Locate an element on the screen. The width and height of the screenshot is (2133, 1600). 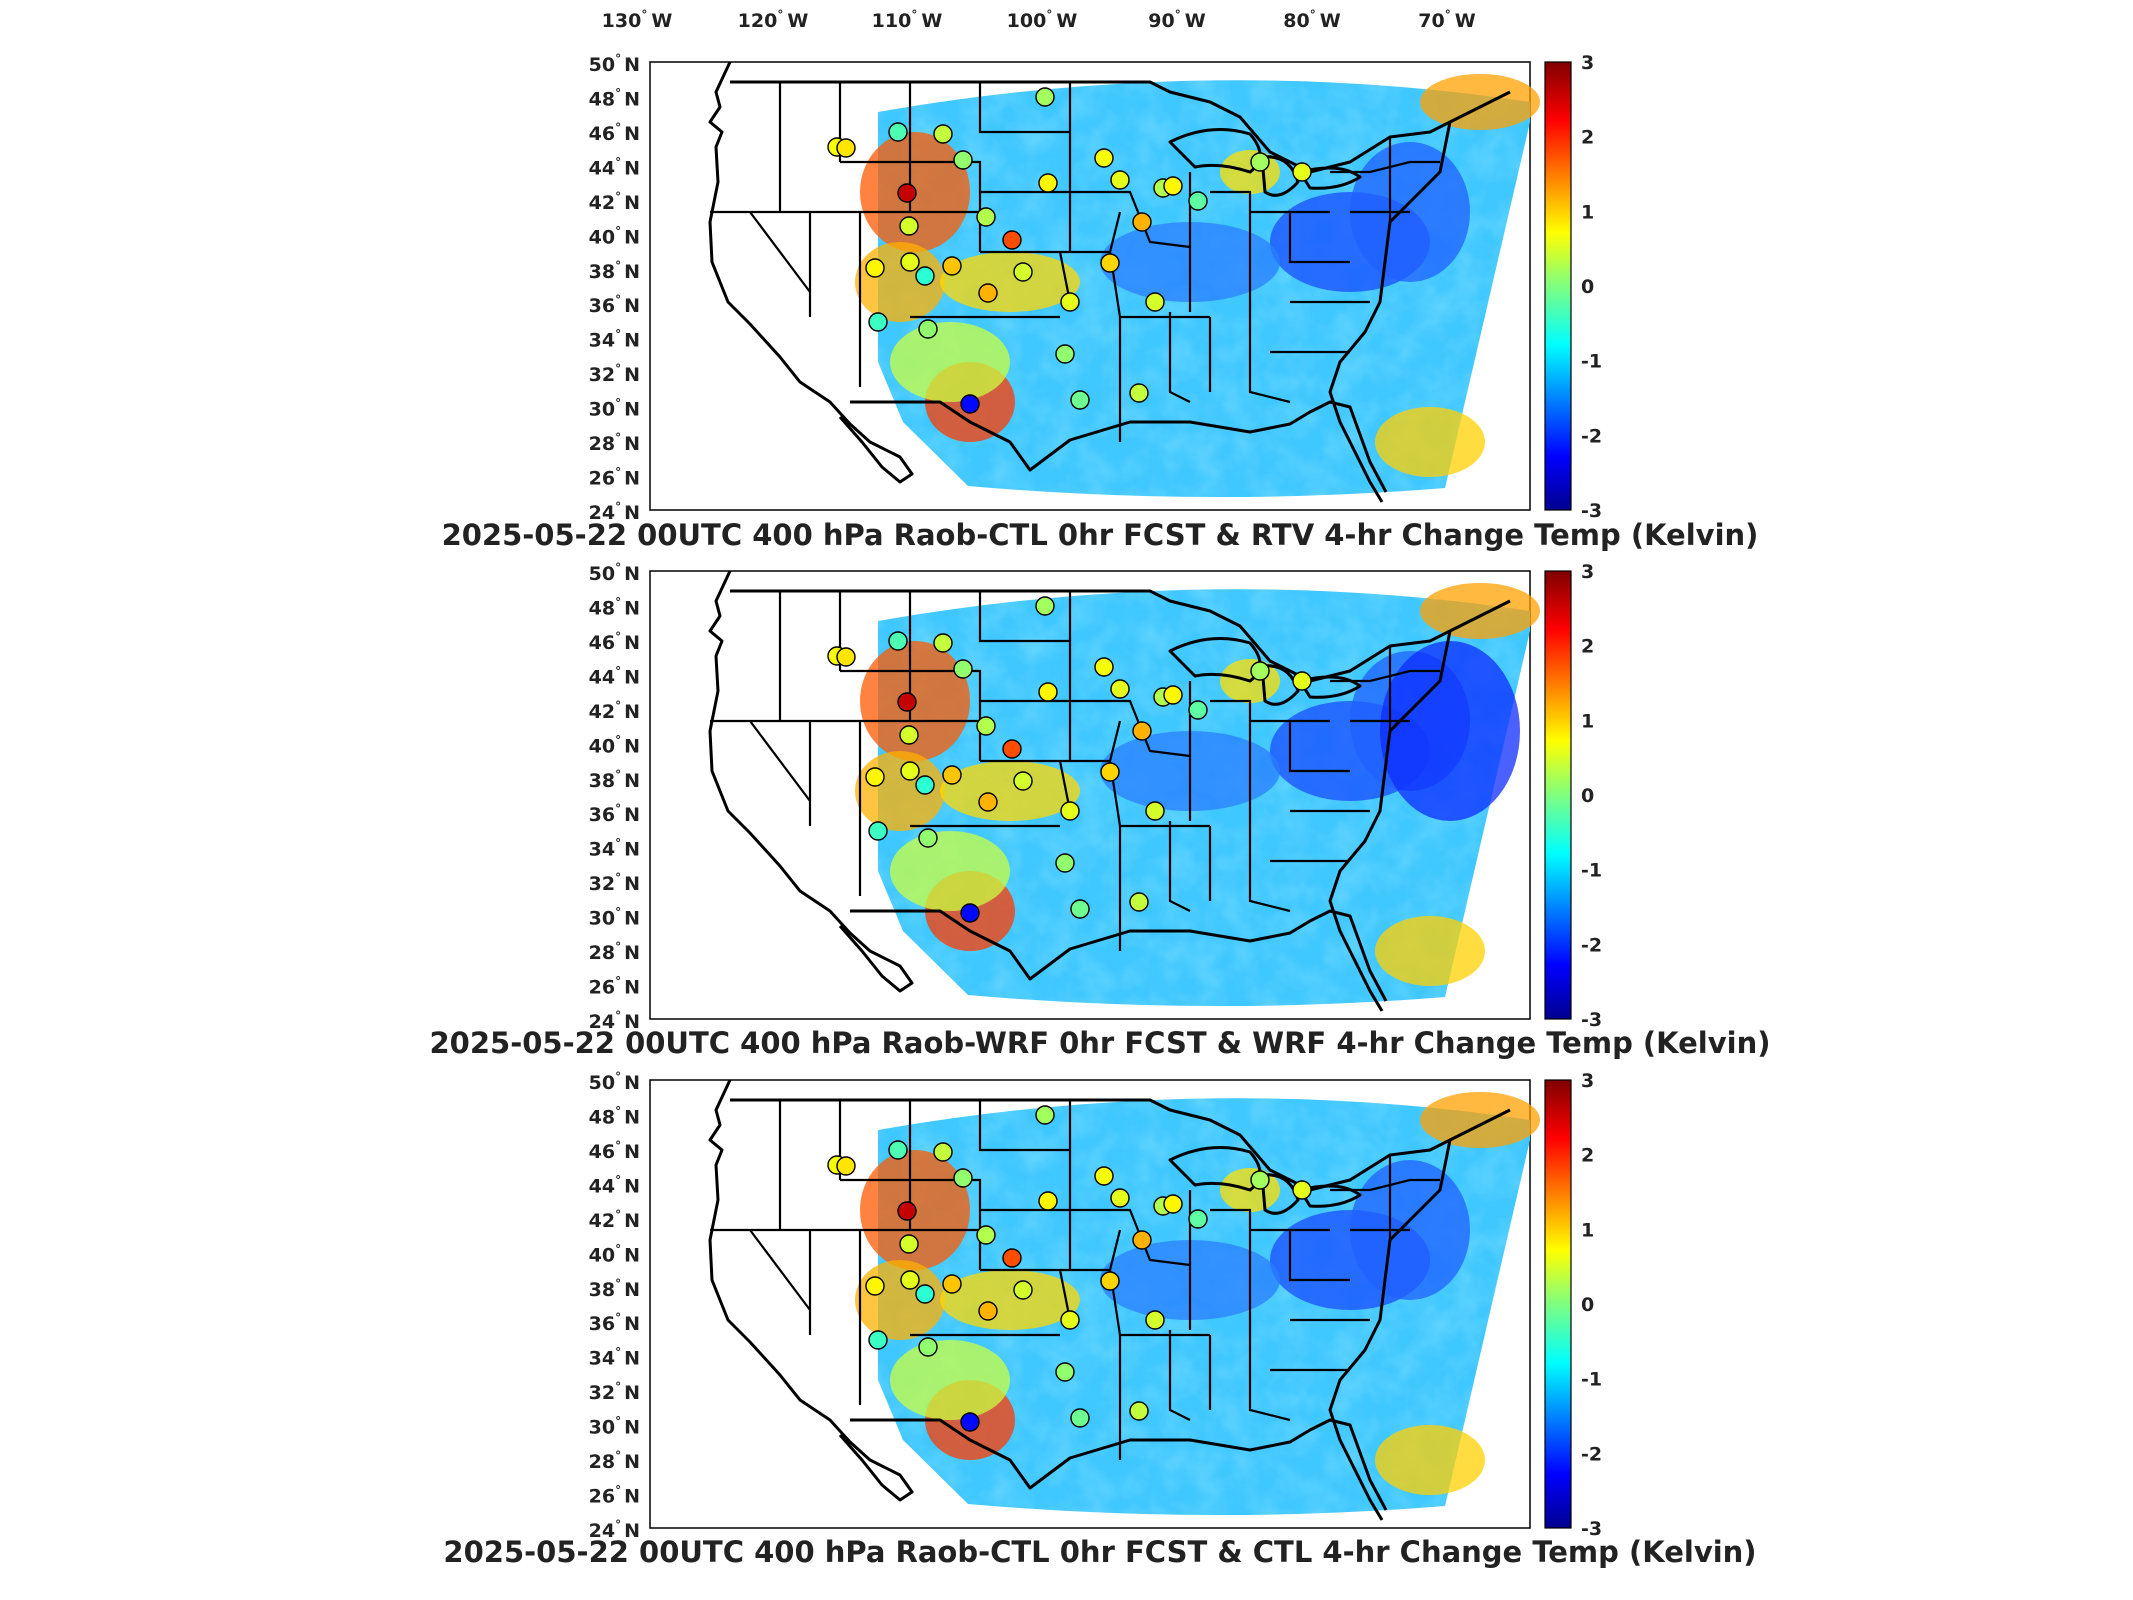
colorbar-tick-label: -3 is located at coordinates (1591, 511).